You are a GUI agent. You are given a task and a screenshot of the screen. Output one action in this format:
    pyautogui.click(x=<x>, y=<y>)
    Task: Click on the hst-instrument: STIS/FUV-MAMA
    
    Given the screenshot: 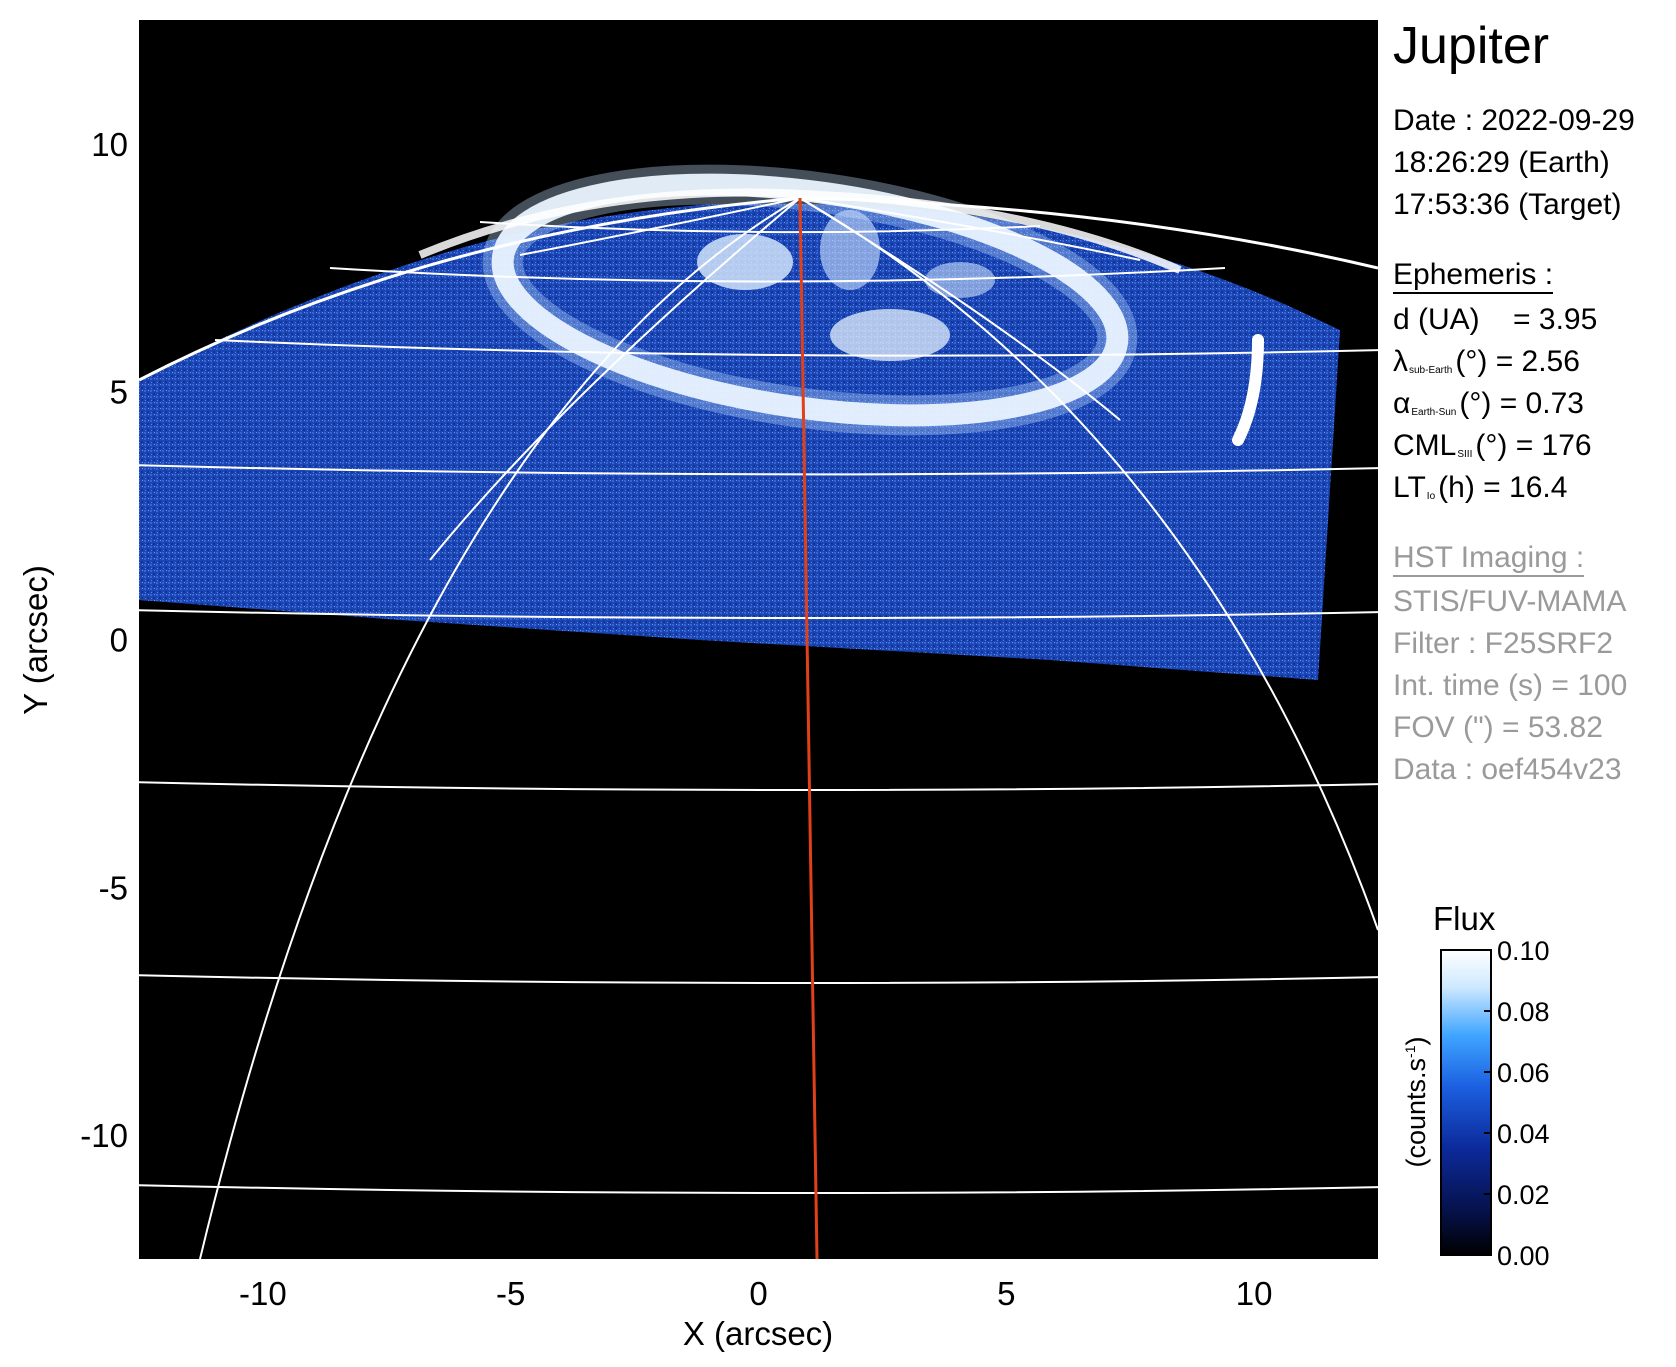 What is the action you would take?
    pyautogui.click(x=1510, y=601)
    